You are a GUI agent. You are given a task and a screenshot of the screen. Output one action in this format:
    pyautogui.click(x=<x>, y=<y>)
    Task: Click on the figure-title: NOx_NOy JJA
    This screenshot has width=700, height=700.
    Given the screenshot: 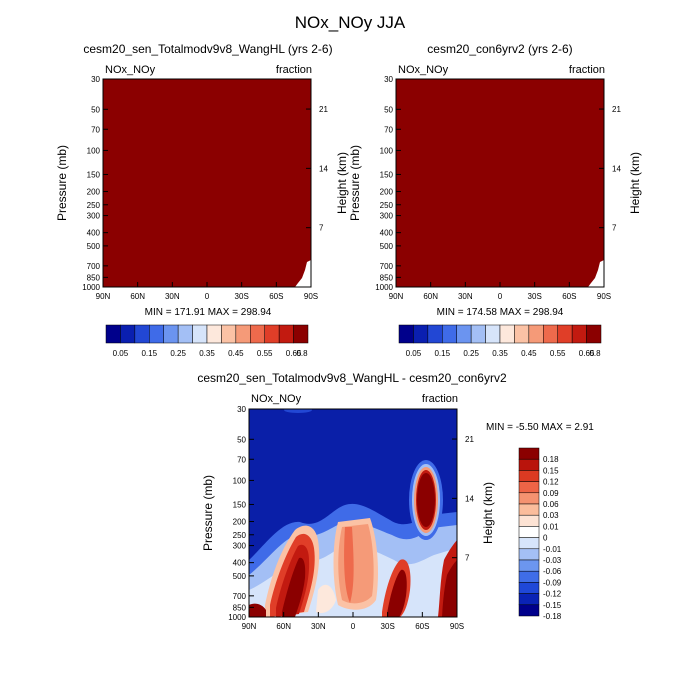 What is the action you would take?
    pyautogui.click(x=350, y=22)
    